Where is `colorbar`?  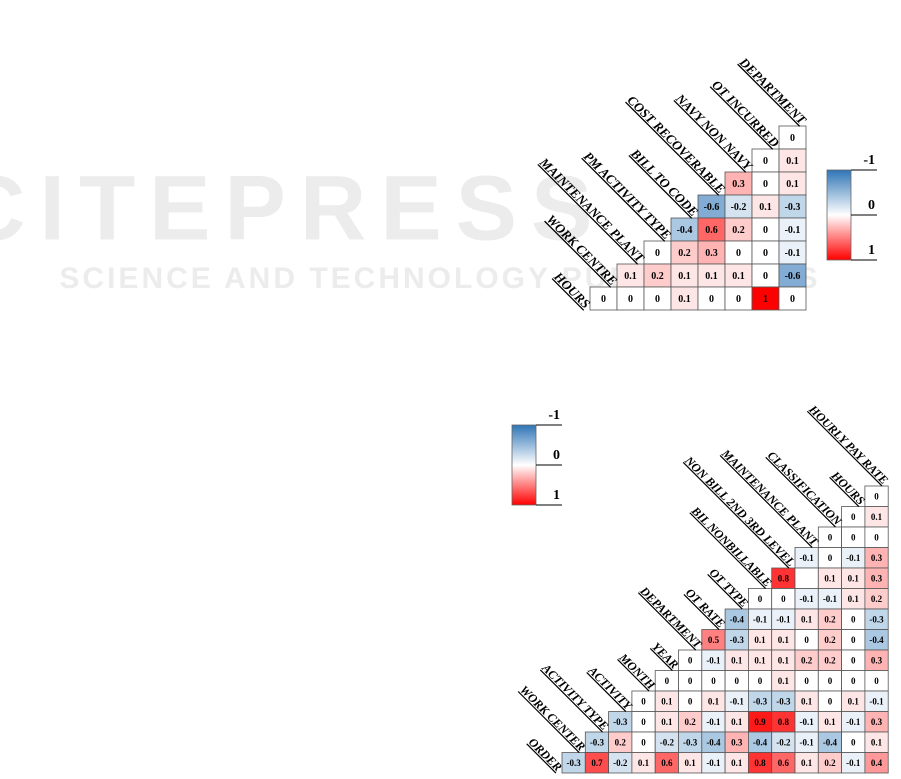
colorbar is located at coordinates (839, 215).